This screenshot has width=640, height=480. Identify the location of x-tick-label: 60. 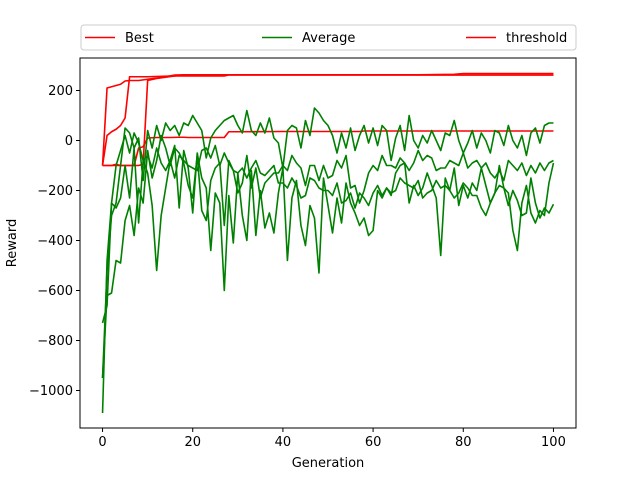
(373, 442).